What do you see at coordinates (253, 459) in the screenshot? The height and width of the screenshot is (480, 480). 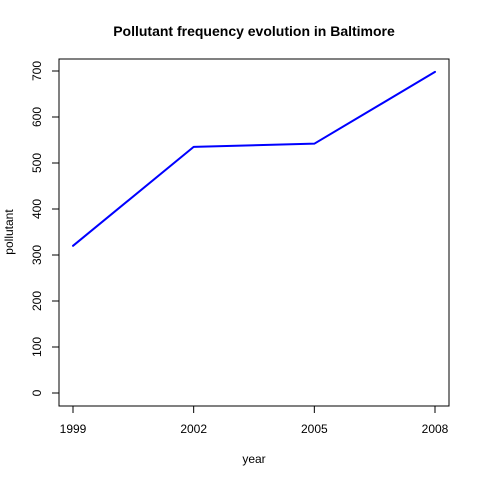 I see `x-axis-title: year` at bounding box center [253, 459].